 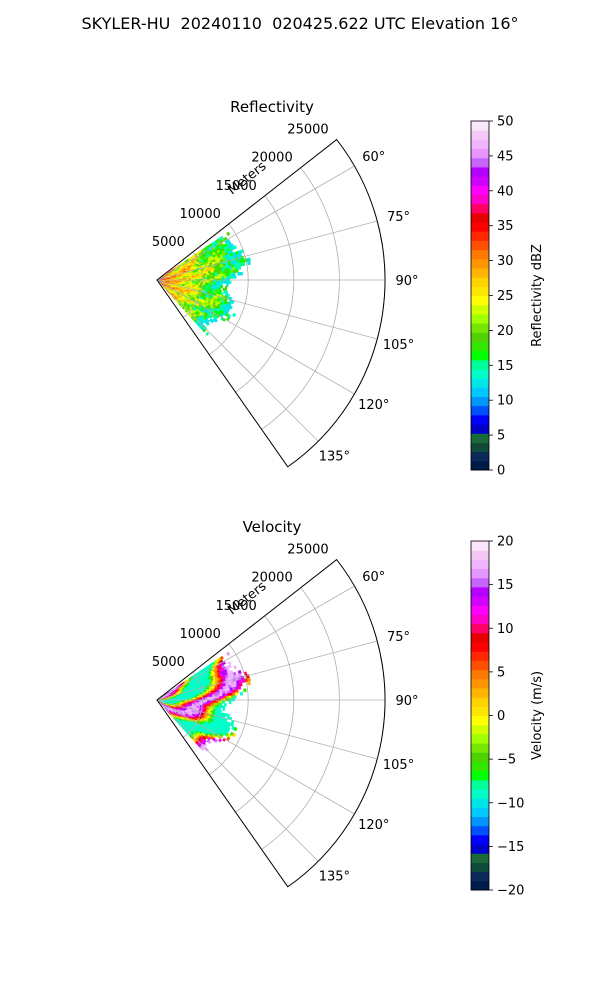 I want to click on colorbar-tick-label: −5, so click(x=506, y=760).